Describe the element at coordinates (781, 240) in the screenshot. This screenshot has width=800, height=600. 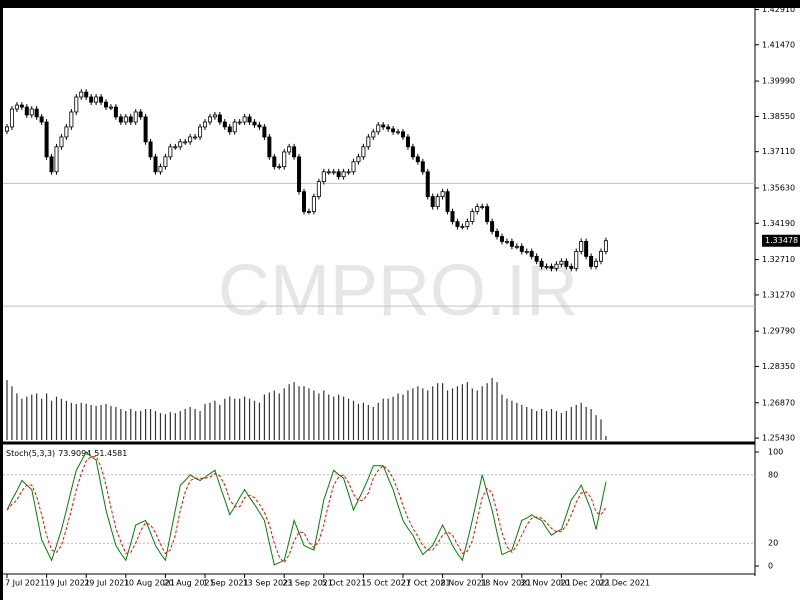
I see `last-price-label: 1.33478` at that location.